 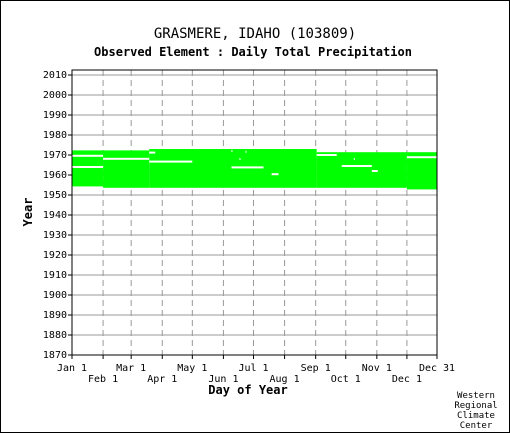 I want to click on x-tick-label-top: Mar 1, so click(x=131, y=368).